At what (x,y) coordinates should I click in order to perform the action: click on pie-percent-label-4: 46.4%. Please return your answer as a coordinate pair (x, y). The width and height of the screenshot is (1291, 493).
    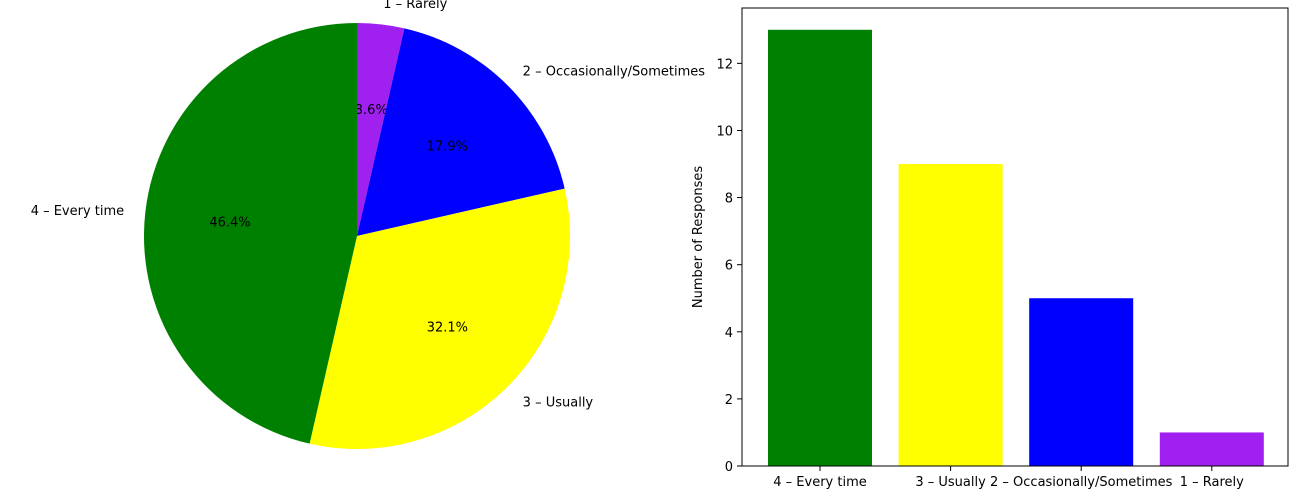
    Looking at the image, I should click on (229, 223).